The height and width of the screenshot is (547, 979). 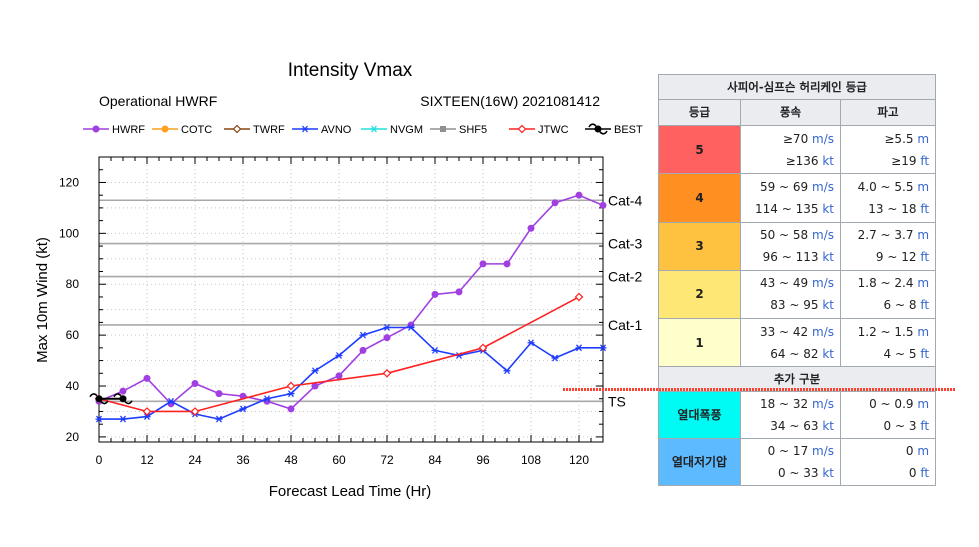 What do you see at coordinates (111, 399) in the screenshot?
I see `series-best` at bounding box center [111, 399].